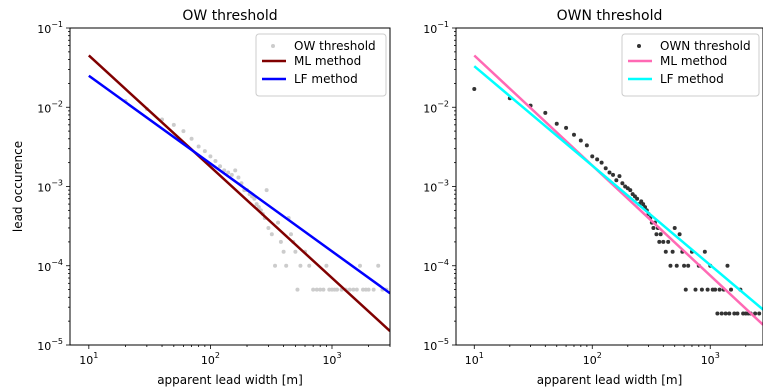 Image resolution: width=763 pixels, height=390 pixels. Describe the element at coordinates (639, 46) in the screenshot. I see `legend-marker` at that location.